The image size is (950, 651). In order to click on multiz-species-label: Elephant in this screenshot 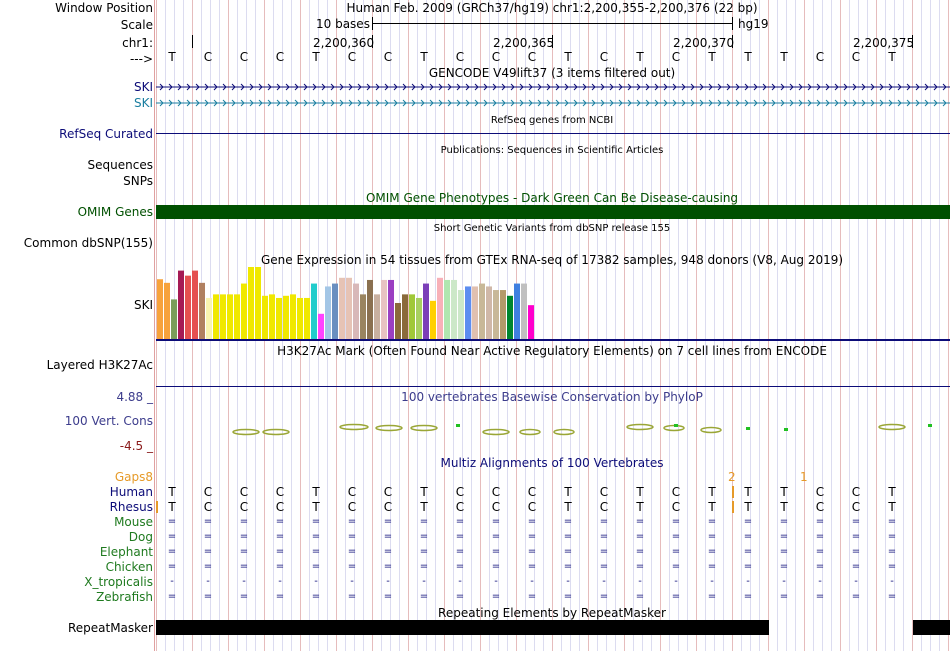, I will do `click(126, 552)`.